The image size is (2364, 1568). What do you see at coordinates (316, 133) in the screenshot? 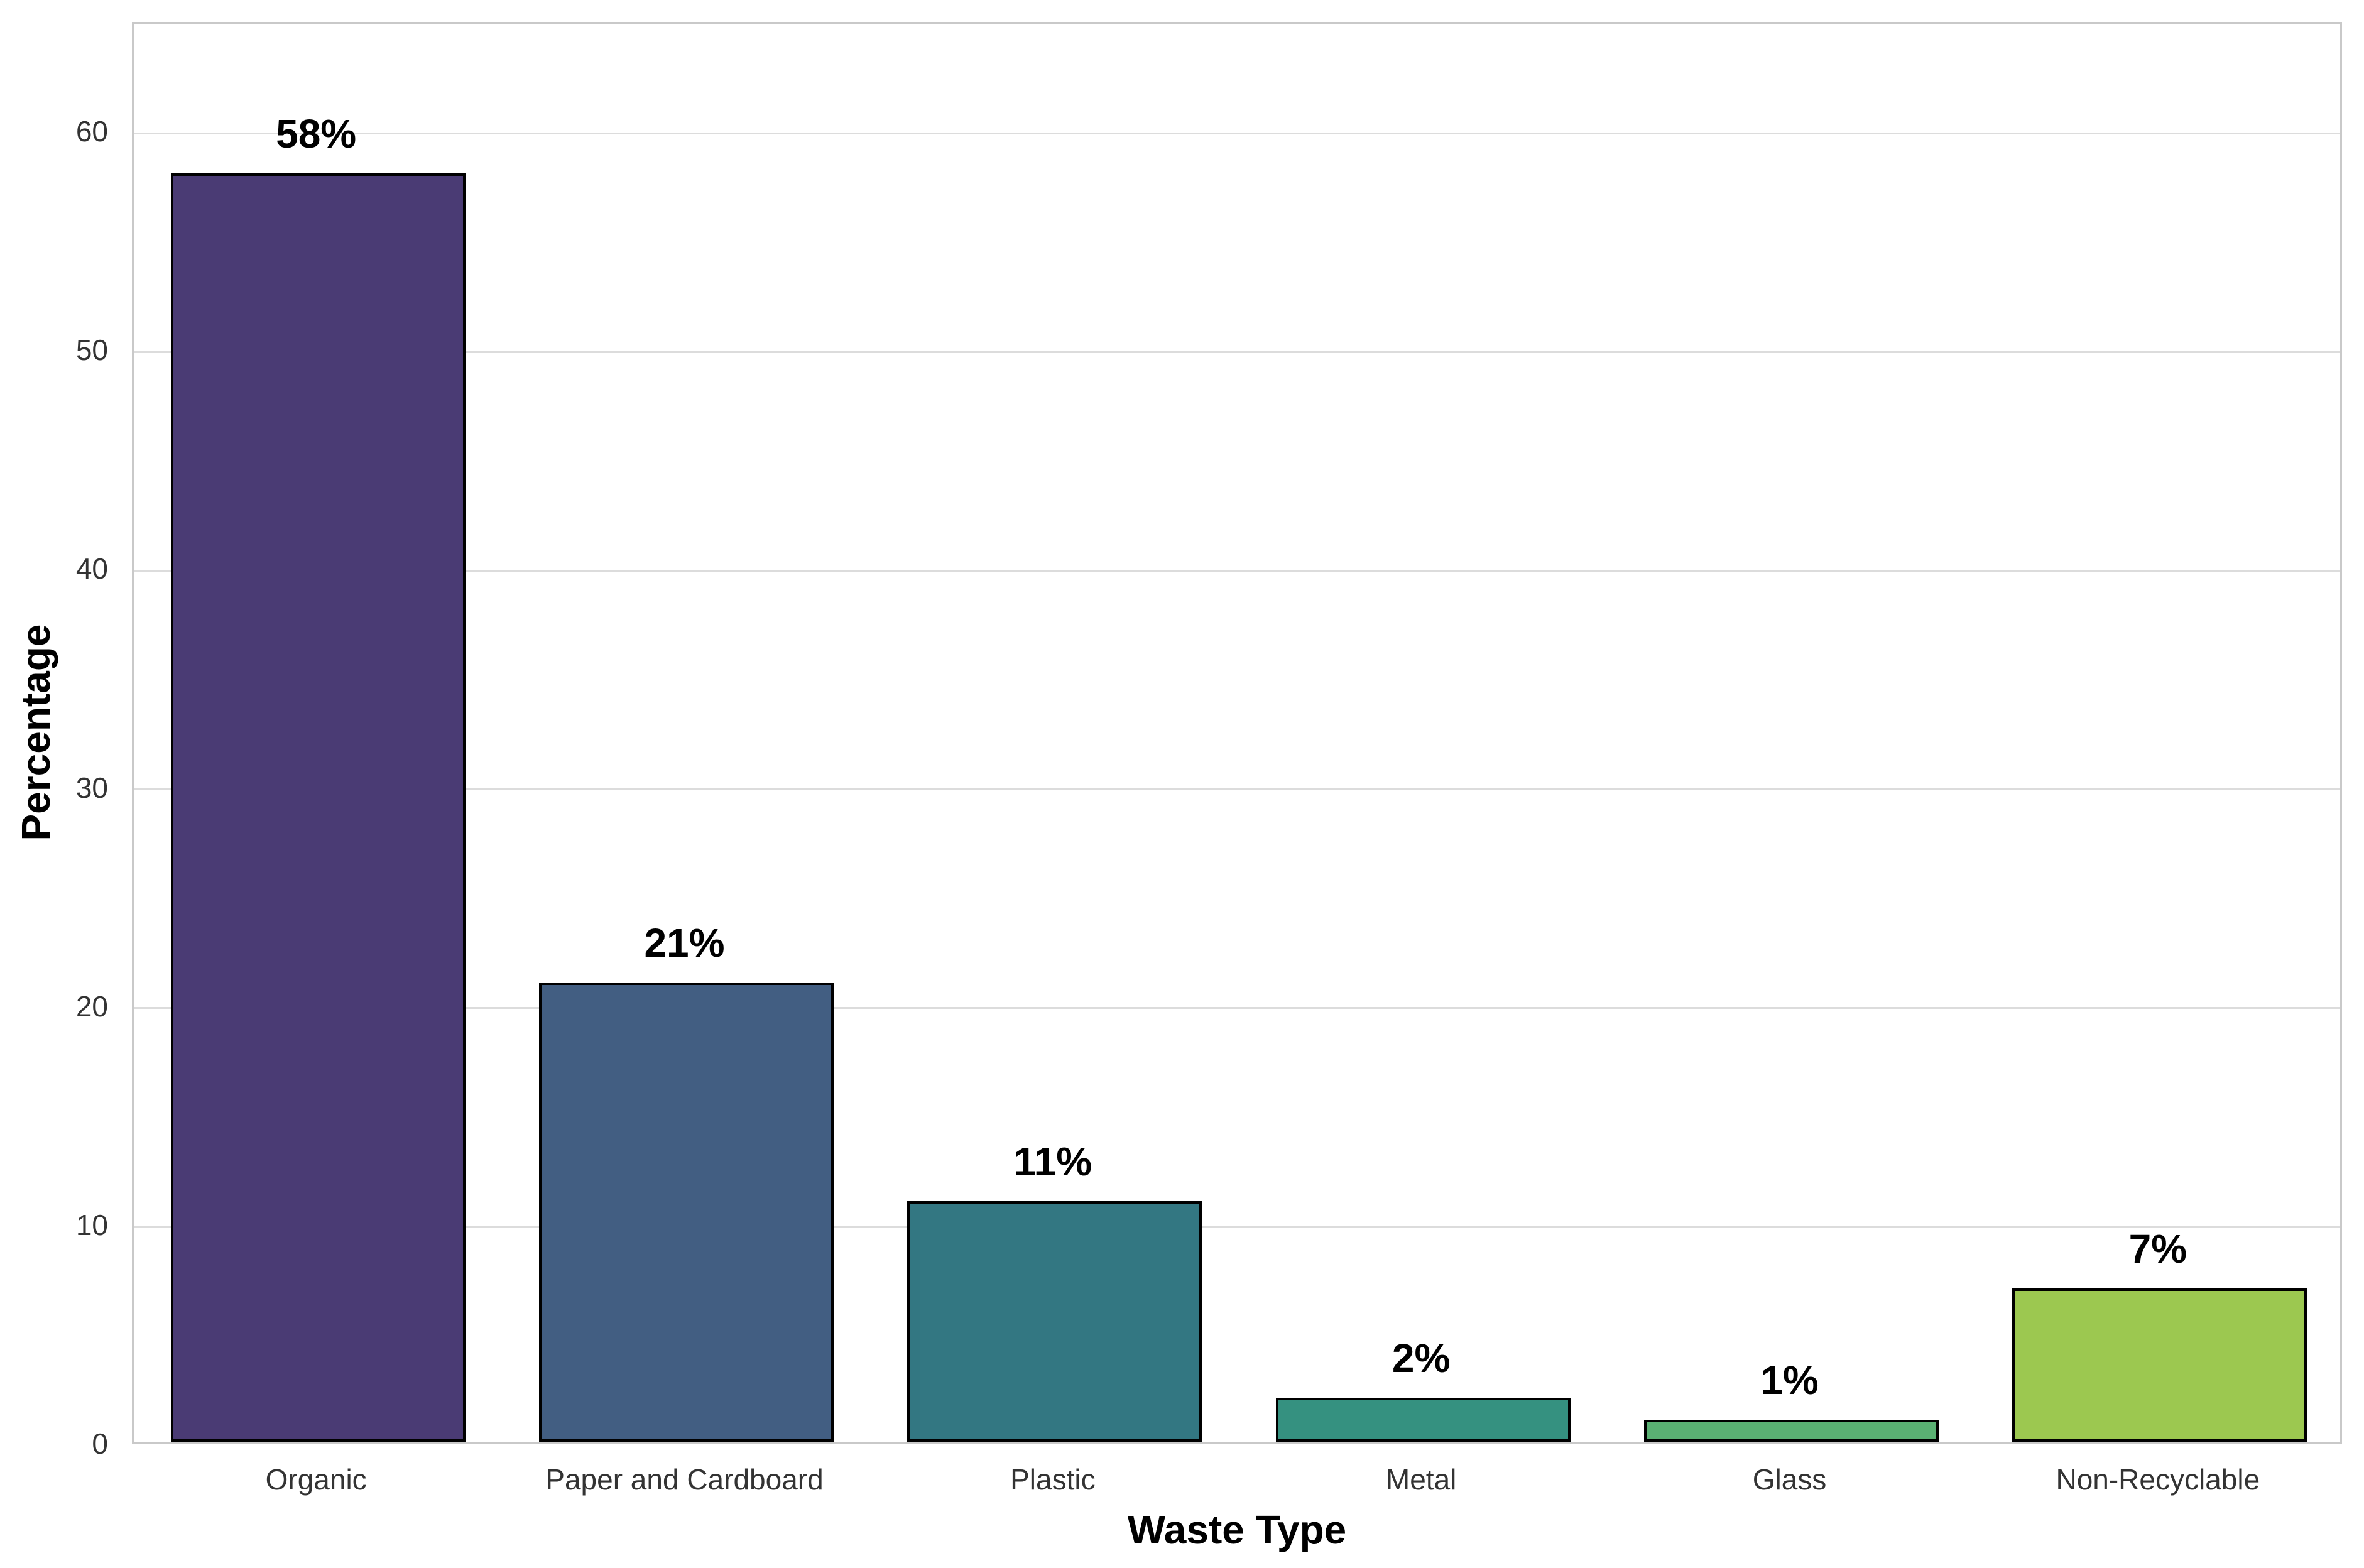
I see `bar-value-label: 58%` at bounding box center [316, 133].